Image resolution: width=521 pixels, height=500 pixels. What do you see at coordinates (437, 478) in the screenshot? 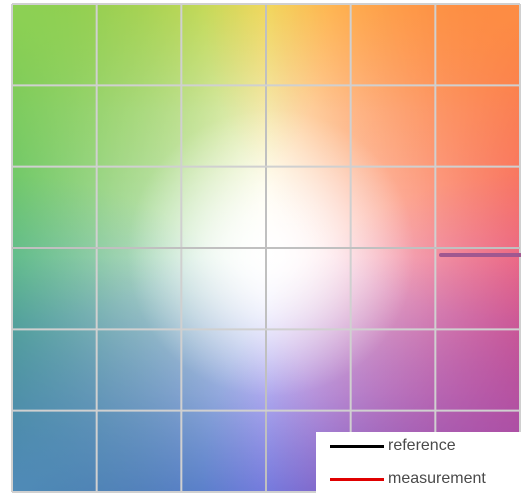
I see `legend-label-measurement: measurement` at bounding box center [437, 478].